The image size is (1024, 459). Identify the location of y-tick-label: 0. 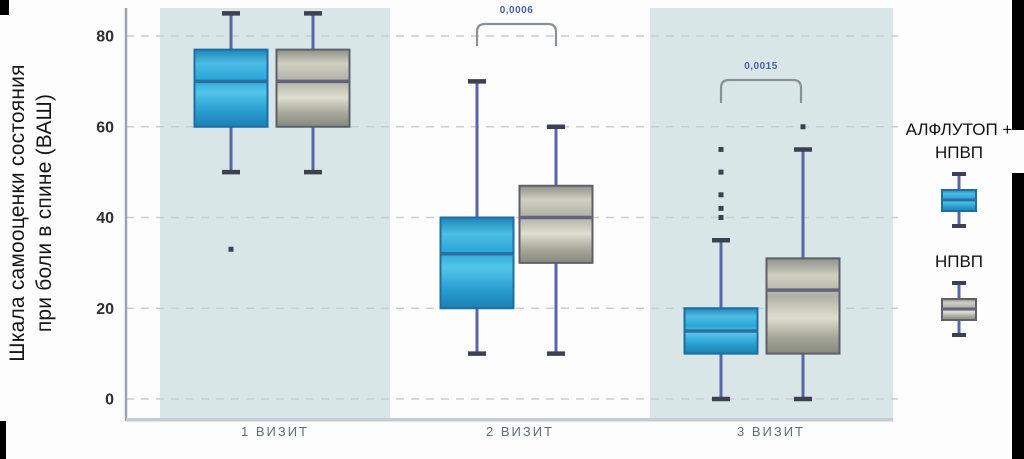
(109, 400).